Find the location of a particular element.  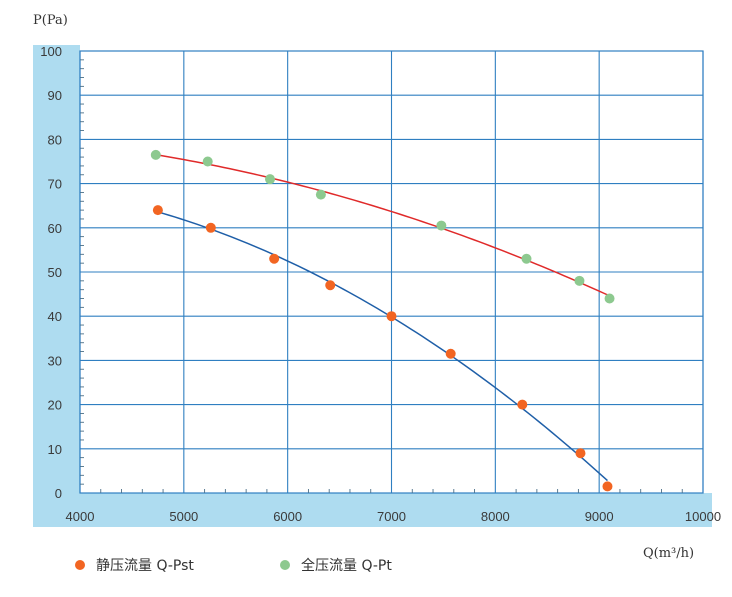

y-tick-label: 80 is located at coordinates (55, 139).